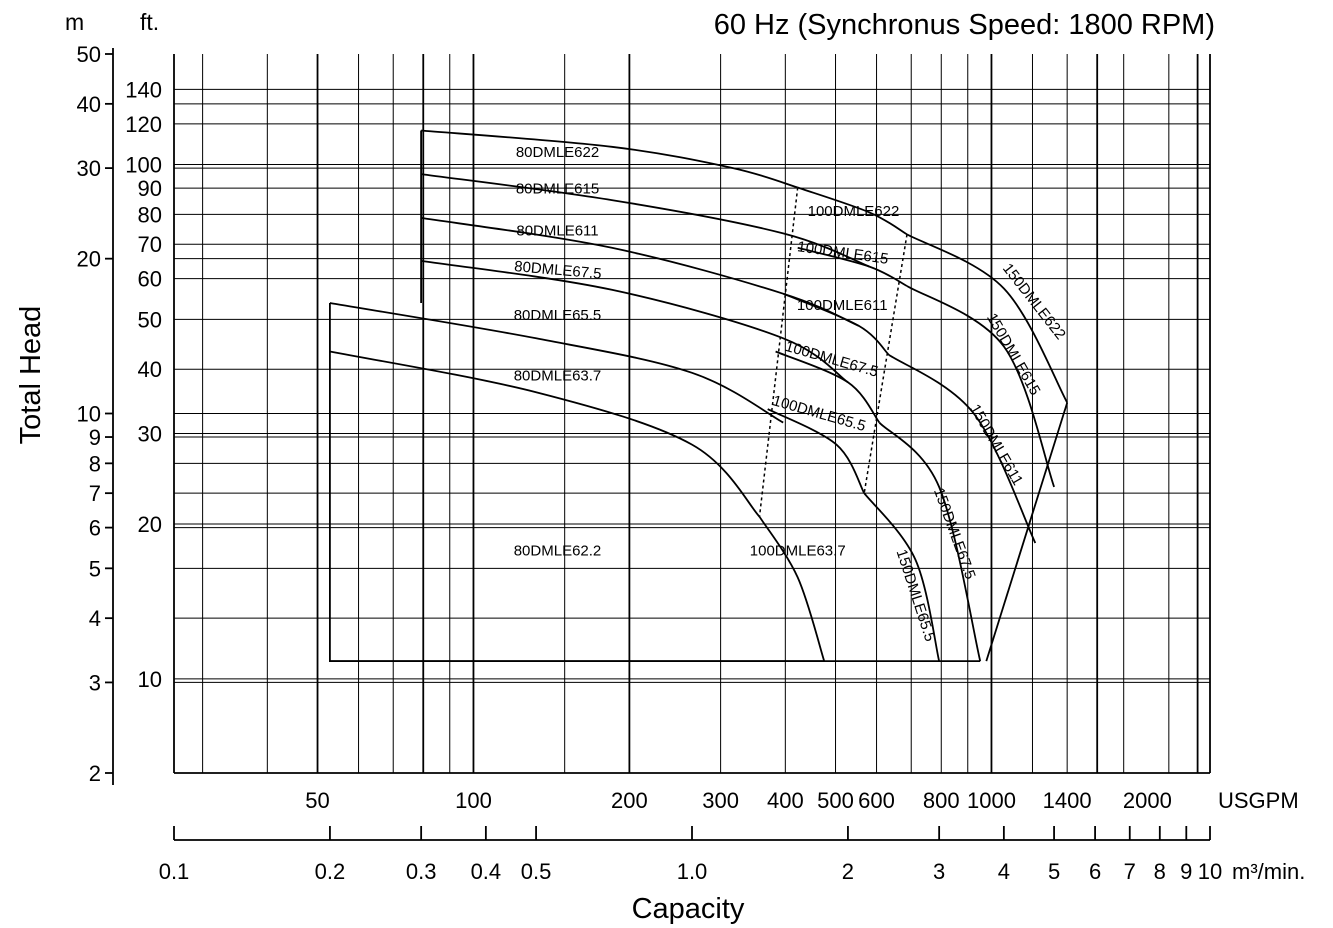 The image size is (1333, 928). I want to click on y-tick-label-ft: 30, so click(150, 433).